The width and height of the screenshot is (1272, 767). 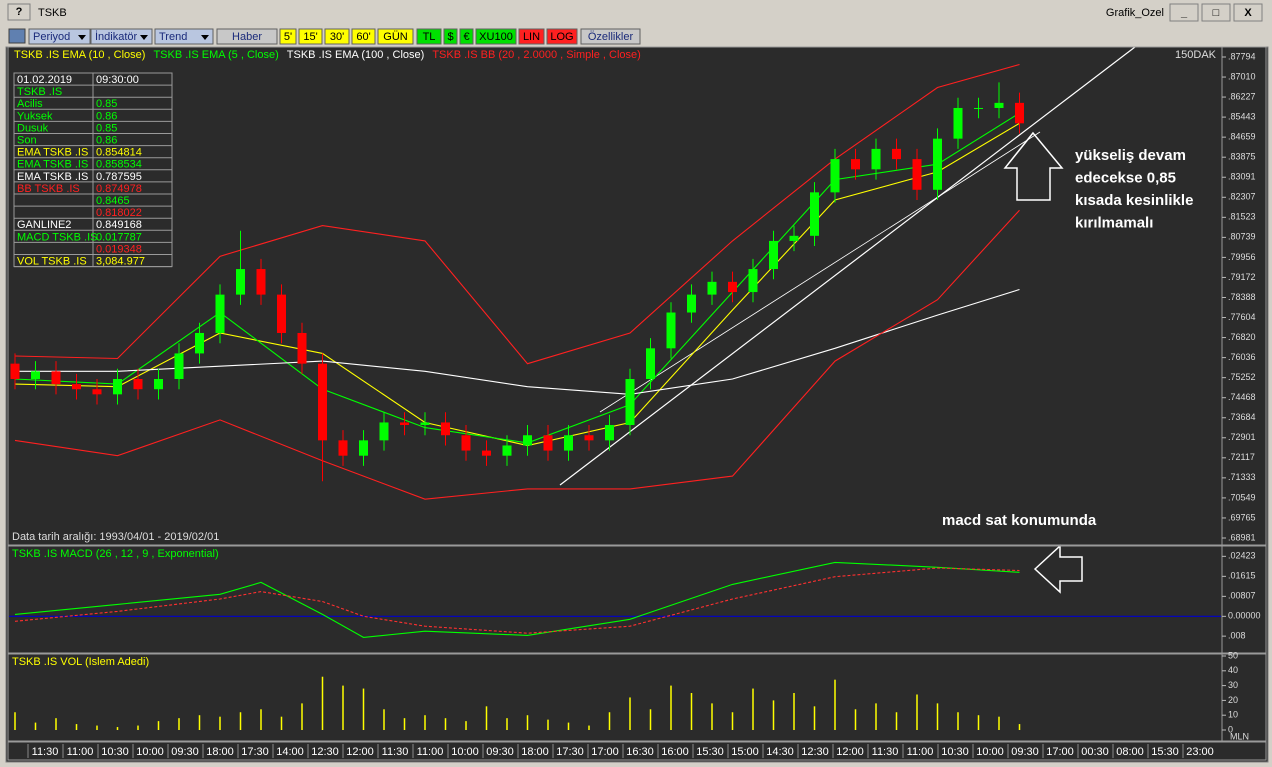 I want to click on toolbar-label: LOG, so click(x=561, y=37).